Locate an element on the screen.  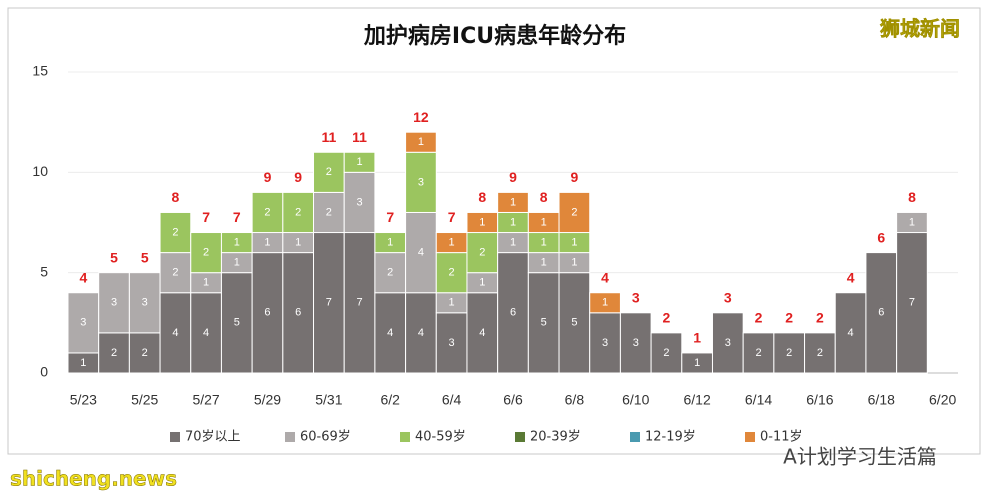
x-tick-label: 6/2 is located at coordinates (391, 400).